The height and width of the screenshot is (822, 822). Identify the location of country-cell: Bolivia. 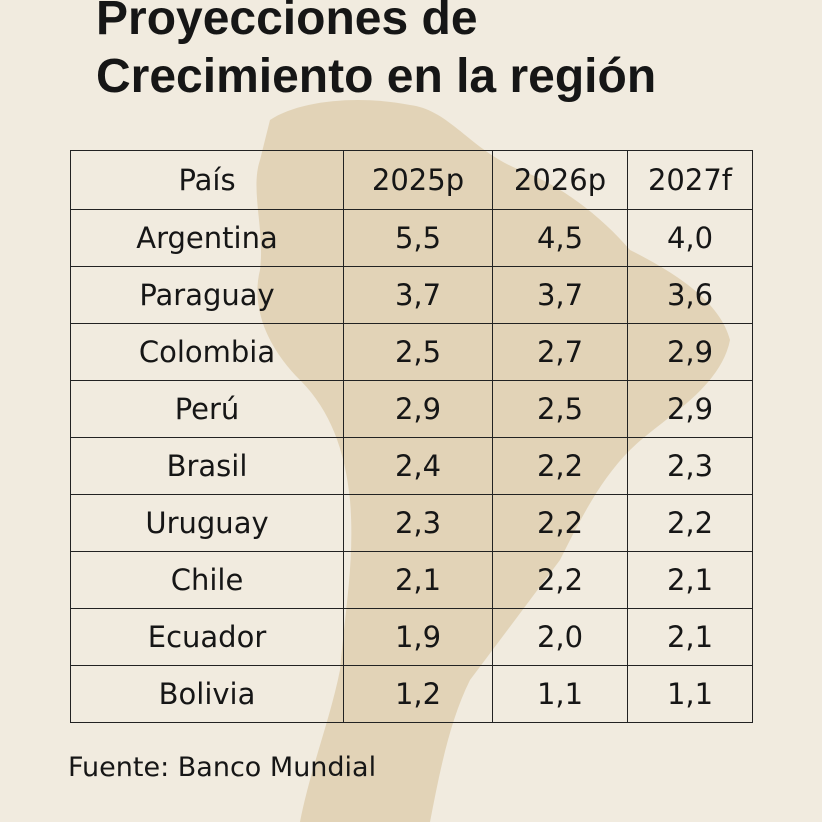
(207, 694).